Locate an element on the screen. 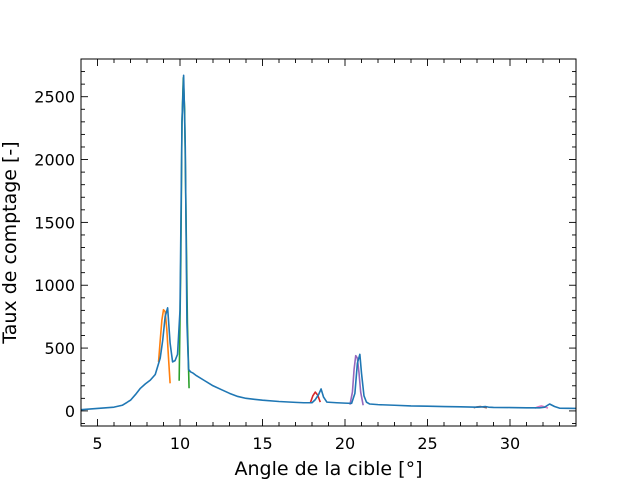  y-tick-label: 1500 is located at coordinates (54, 222).